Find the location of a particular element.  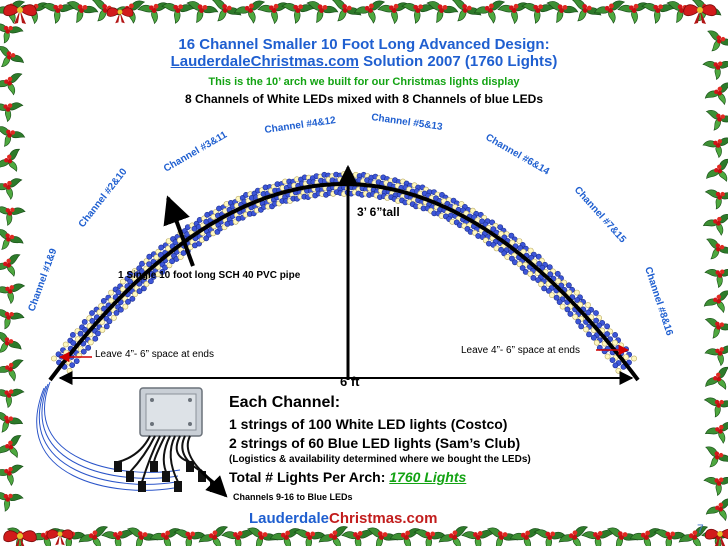

cable-plug is located at coordinates (142, 486).